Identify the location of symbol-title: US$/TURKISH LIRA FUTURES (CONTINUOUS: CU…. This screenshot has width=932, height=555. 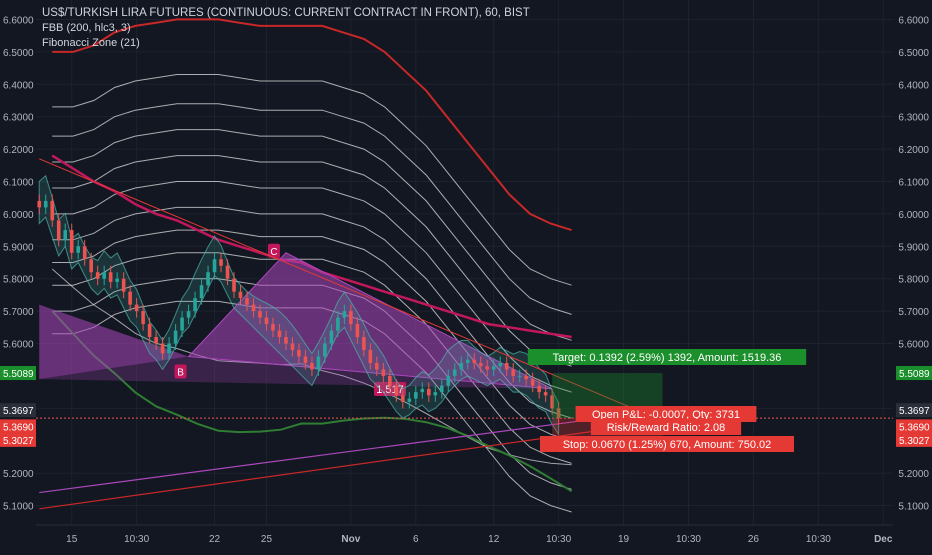
(286, 13).